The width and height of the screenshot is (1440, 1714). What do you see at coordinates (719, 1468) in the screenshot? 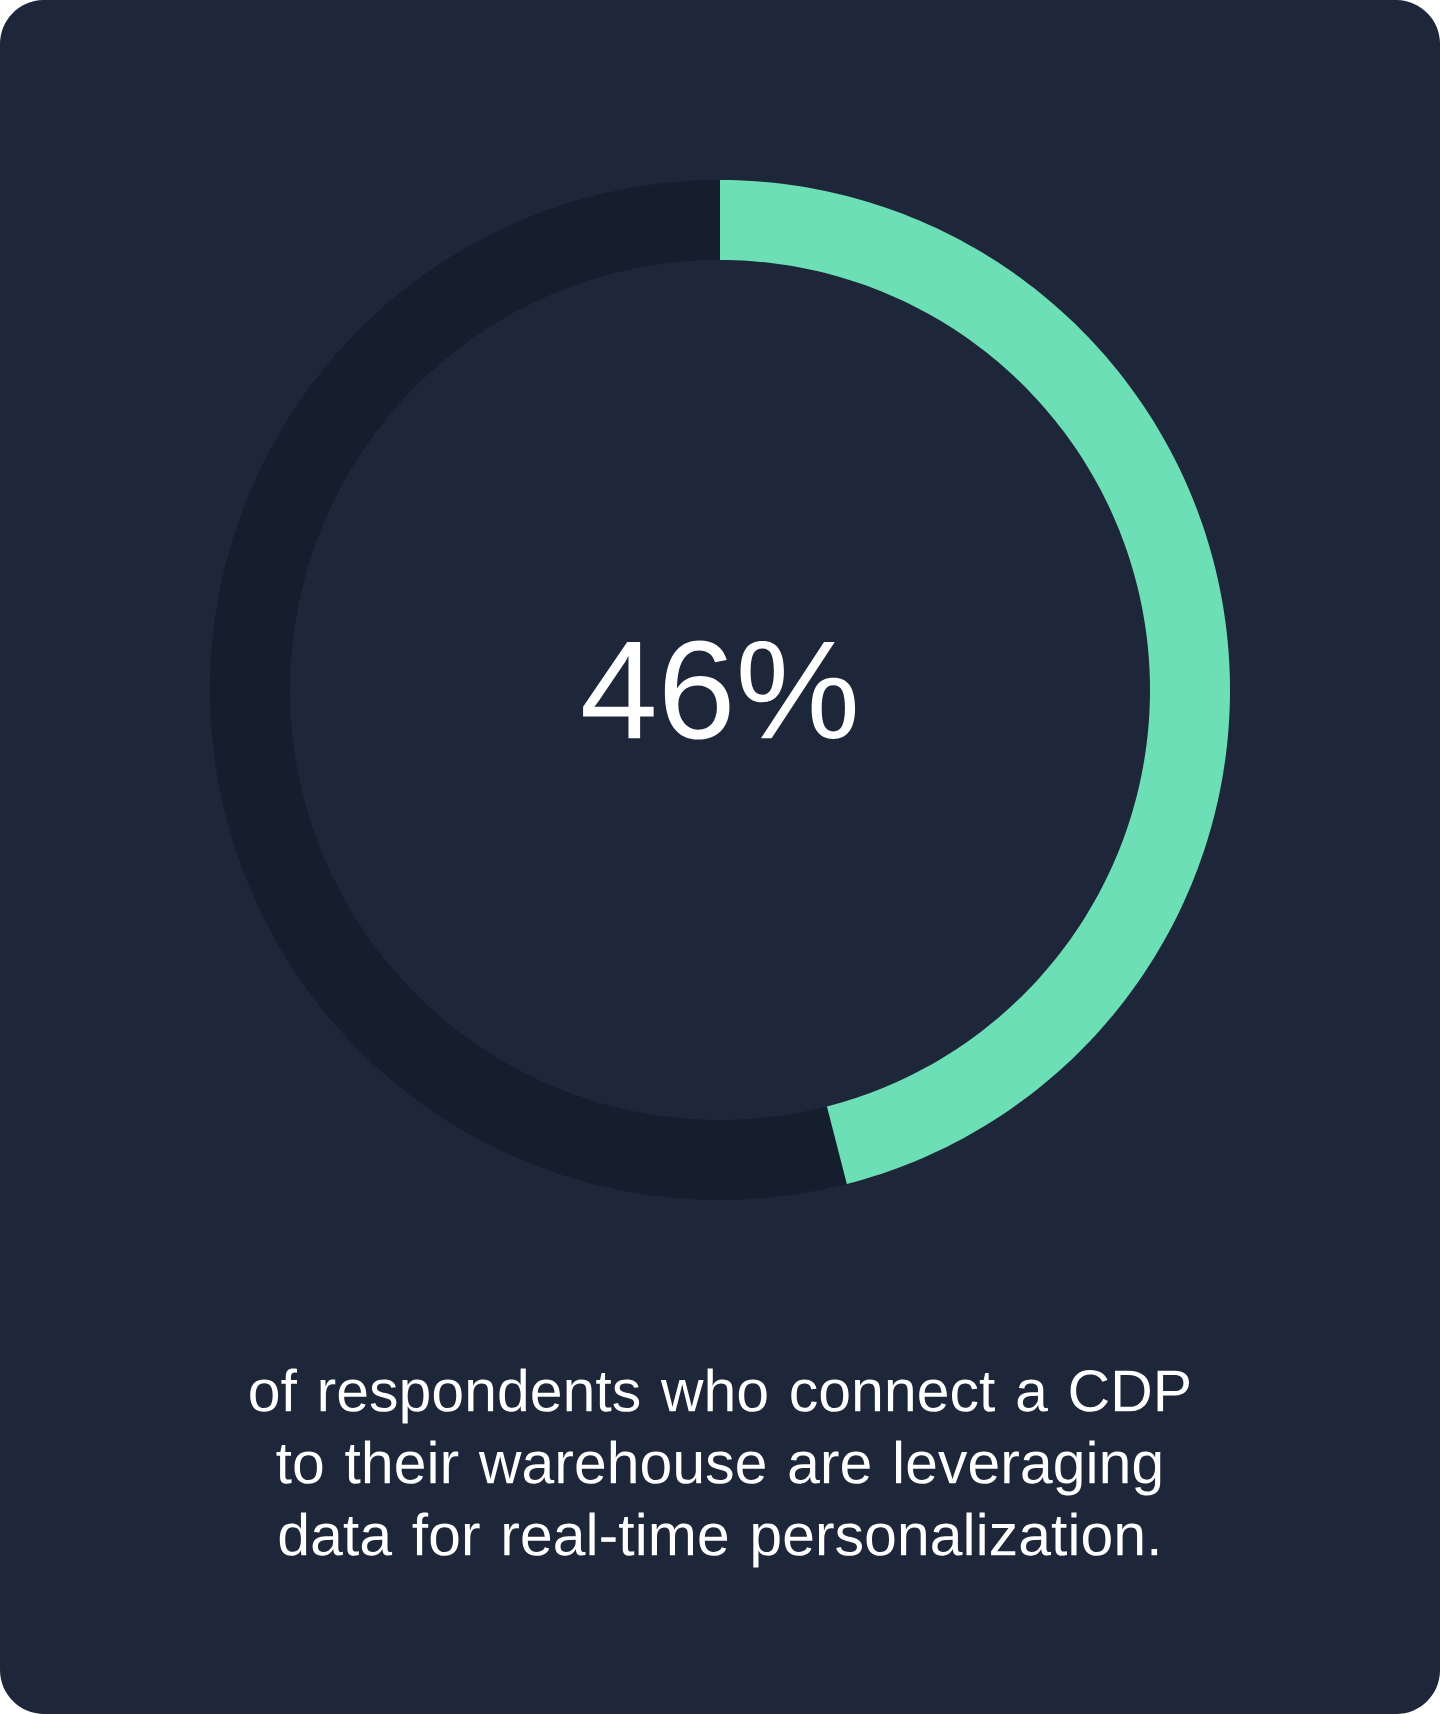
I see `text: of respondents who connect a CDP to their warehouse are leveraging data for real-time personalization.` at bounding box center [719, 1468].